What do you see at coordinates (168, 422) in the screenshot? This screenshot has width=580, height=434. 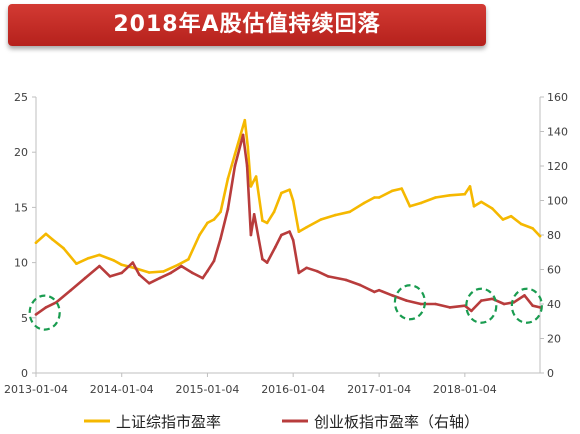 I see `legend-label-1: 上证综指市盈率` at bounding box center [168, 422].